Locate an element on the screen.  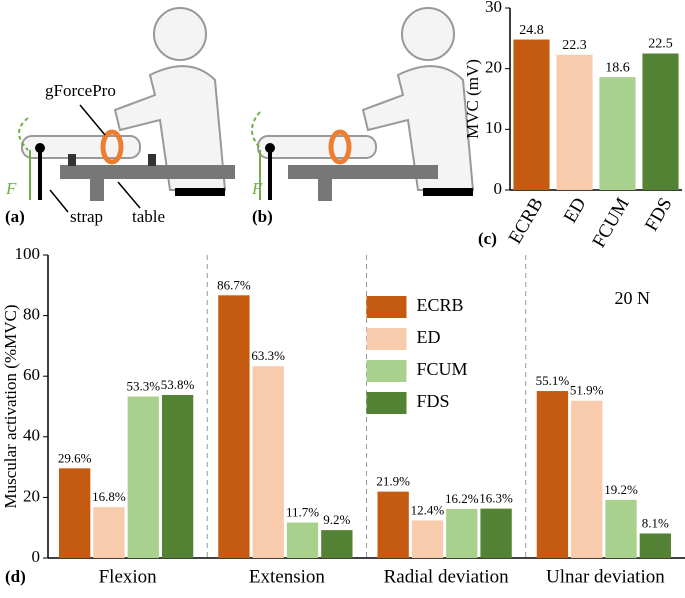
value-label: 21.9% is located at coordinates (393, 481).